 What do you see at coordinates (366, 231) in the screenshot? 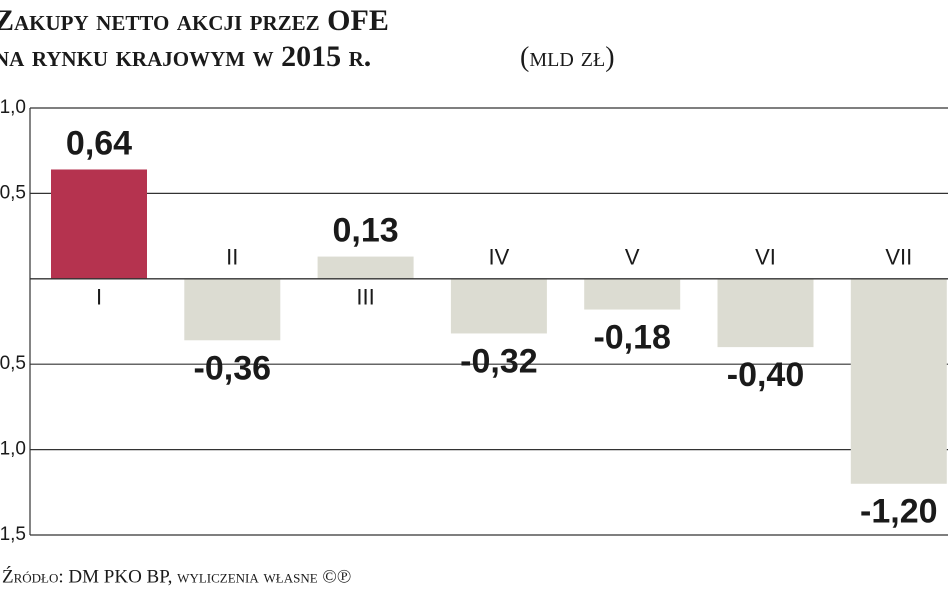
I see `value-label: 0,13` at bounding box center [366, 231].